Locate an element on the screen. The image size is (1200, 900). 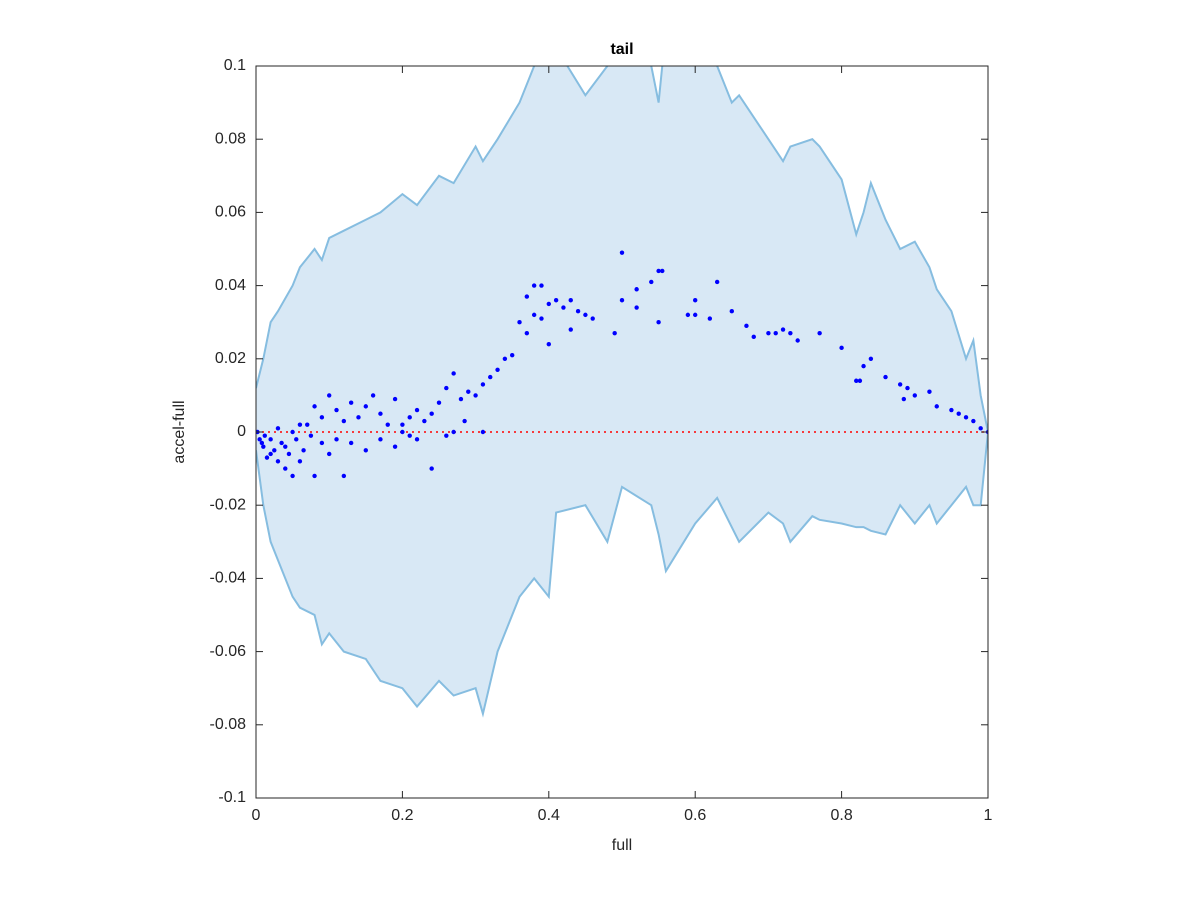
y-tick-label: 0.04 is located at coordinates (230, 285).